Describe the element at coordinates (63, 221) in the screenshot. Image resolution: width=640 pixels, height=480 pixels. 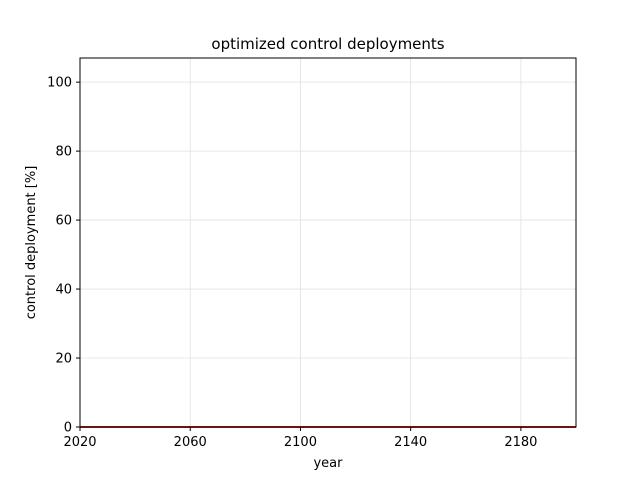
I see `y-tick-label: 60` at that location.